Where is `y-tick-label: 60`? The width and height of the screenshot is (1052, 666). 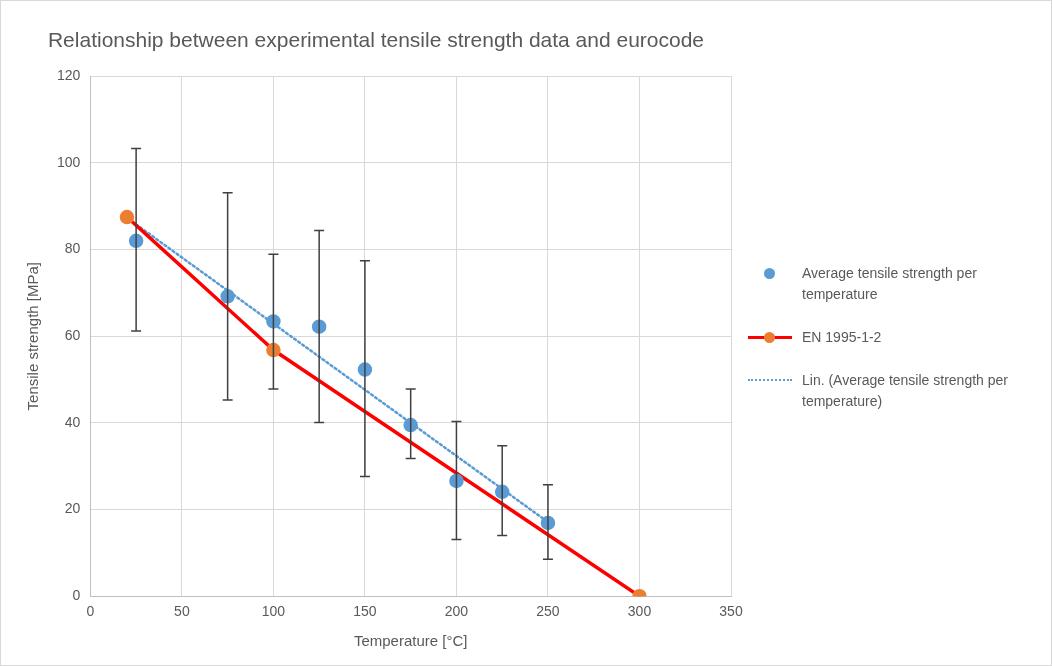
y-tick-label: 60 is located at coordinates (72, 335).